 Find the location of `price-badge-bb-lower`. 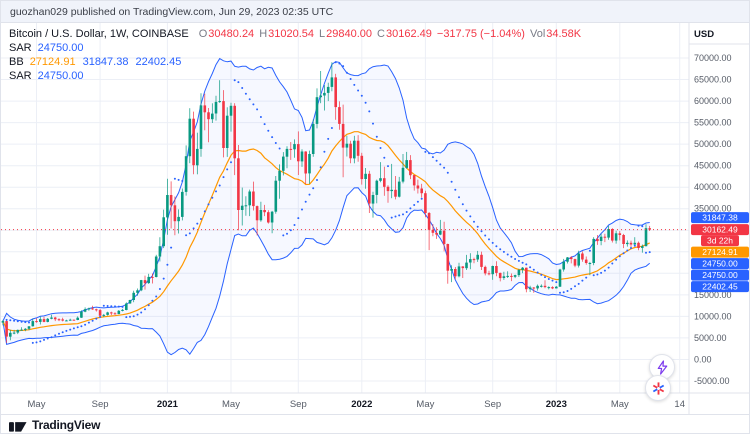

price-badge-bb-lower is located at coordinates (720, 287).